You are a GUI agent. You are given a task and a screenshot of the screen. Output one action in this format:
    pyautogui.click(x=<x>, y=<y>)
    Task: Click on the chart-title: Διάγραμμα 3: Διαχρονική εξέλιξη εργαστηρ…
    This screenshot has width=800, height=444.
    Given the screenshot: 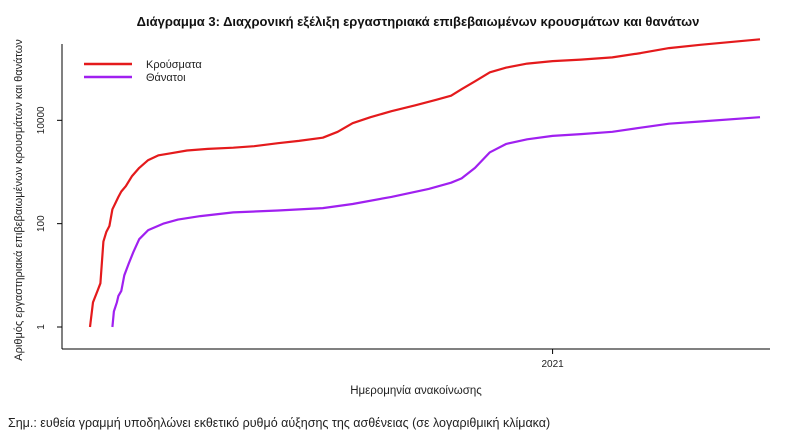 What is the action you would take?
    pyautogui.click(x=418, y=21)
    